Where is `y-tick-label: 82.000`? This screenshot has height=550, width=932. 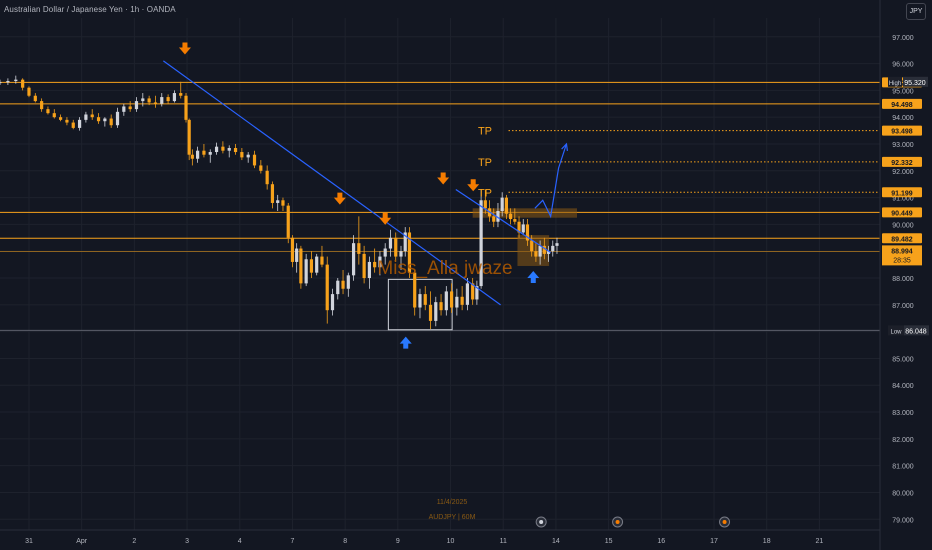
y-tick-label: 82.000 is located at coordinates (903, 440).